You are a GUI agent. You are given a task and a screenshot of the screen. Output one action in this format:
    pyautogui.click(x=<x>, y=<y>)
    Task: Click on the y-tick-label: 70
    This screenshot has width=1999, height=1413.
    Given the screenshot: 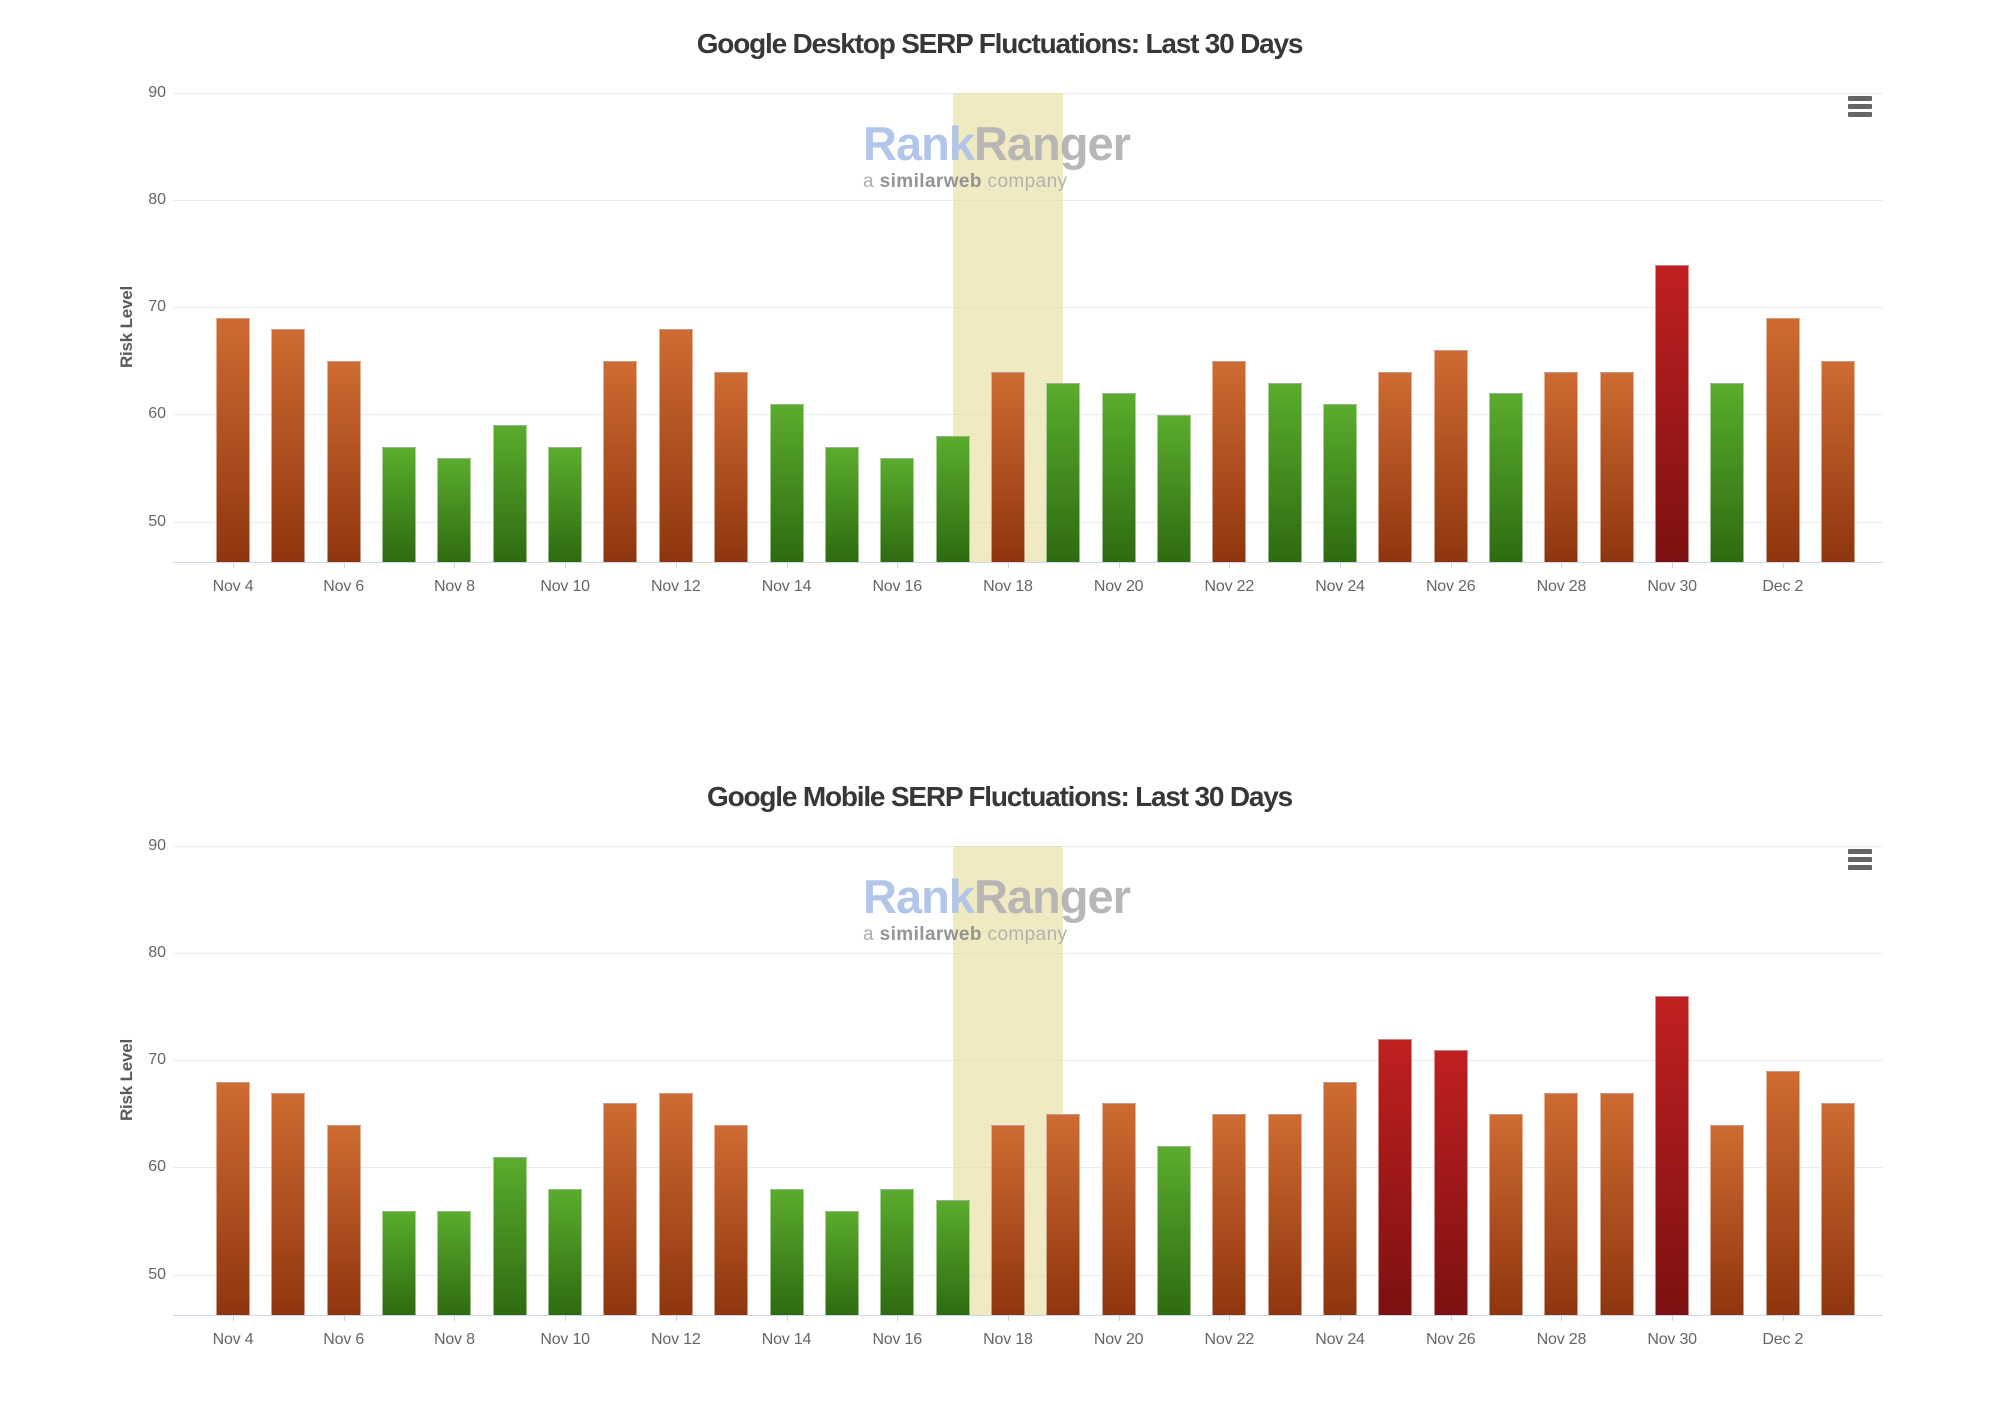 What is the action you would take?
    pyautogui.click(x=157, y=307)
    